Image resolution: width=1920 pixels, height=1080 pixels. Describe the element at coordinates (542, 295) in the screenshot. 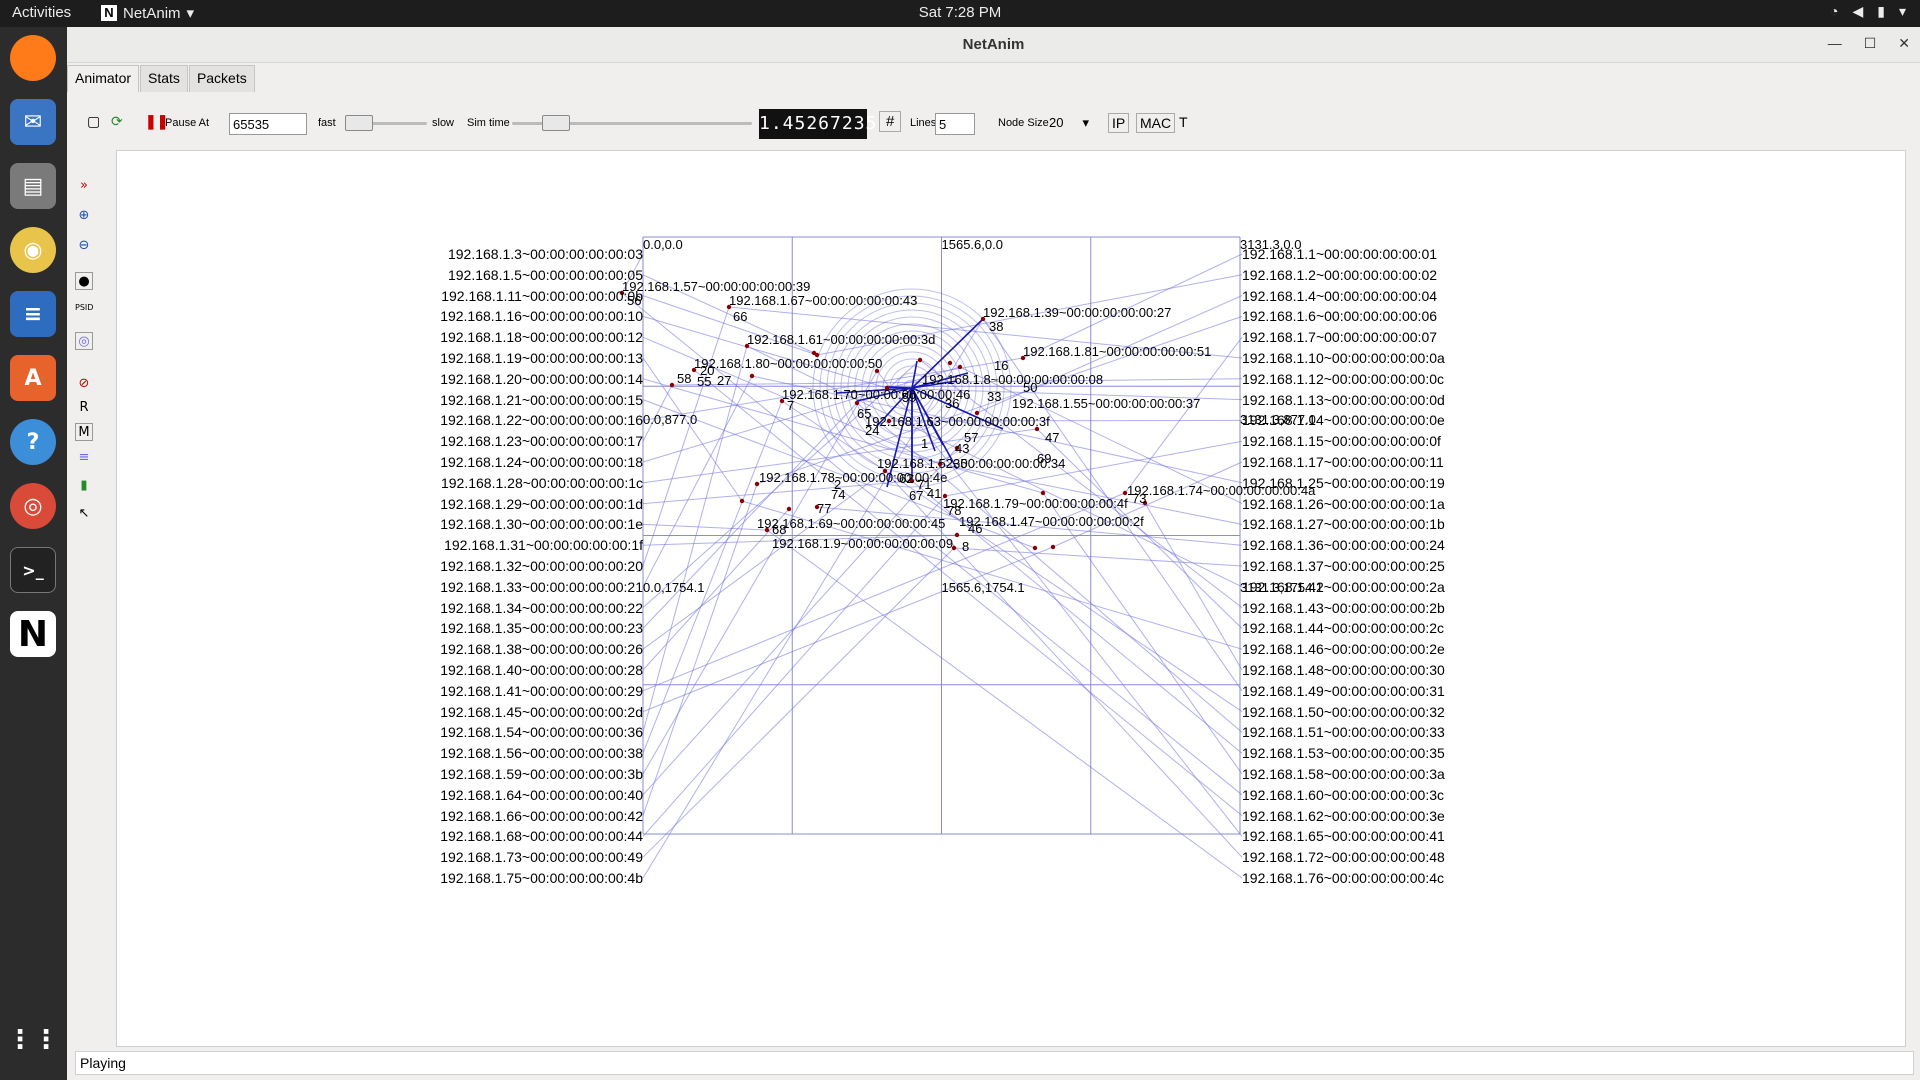

I see `node-label-left: 192.168.1.11~00:00:00:00:00:0b` at that location.